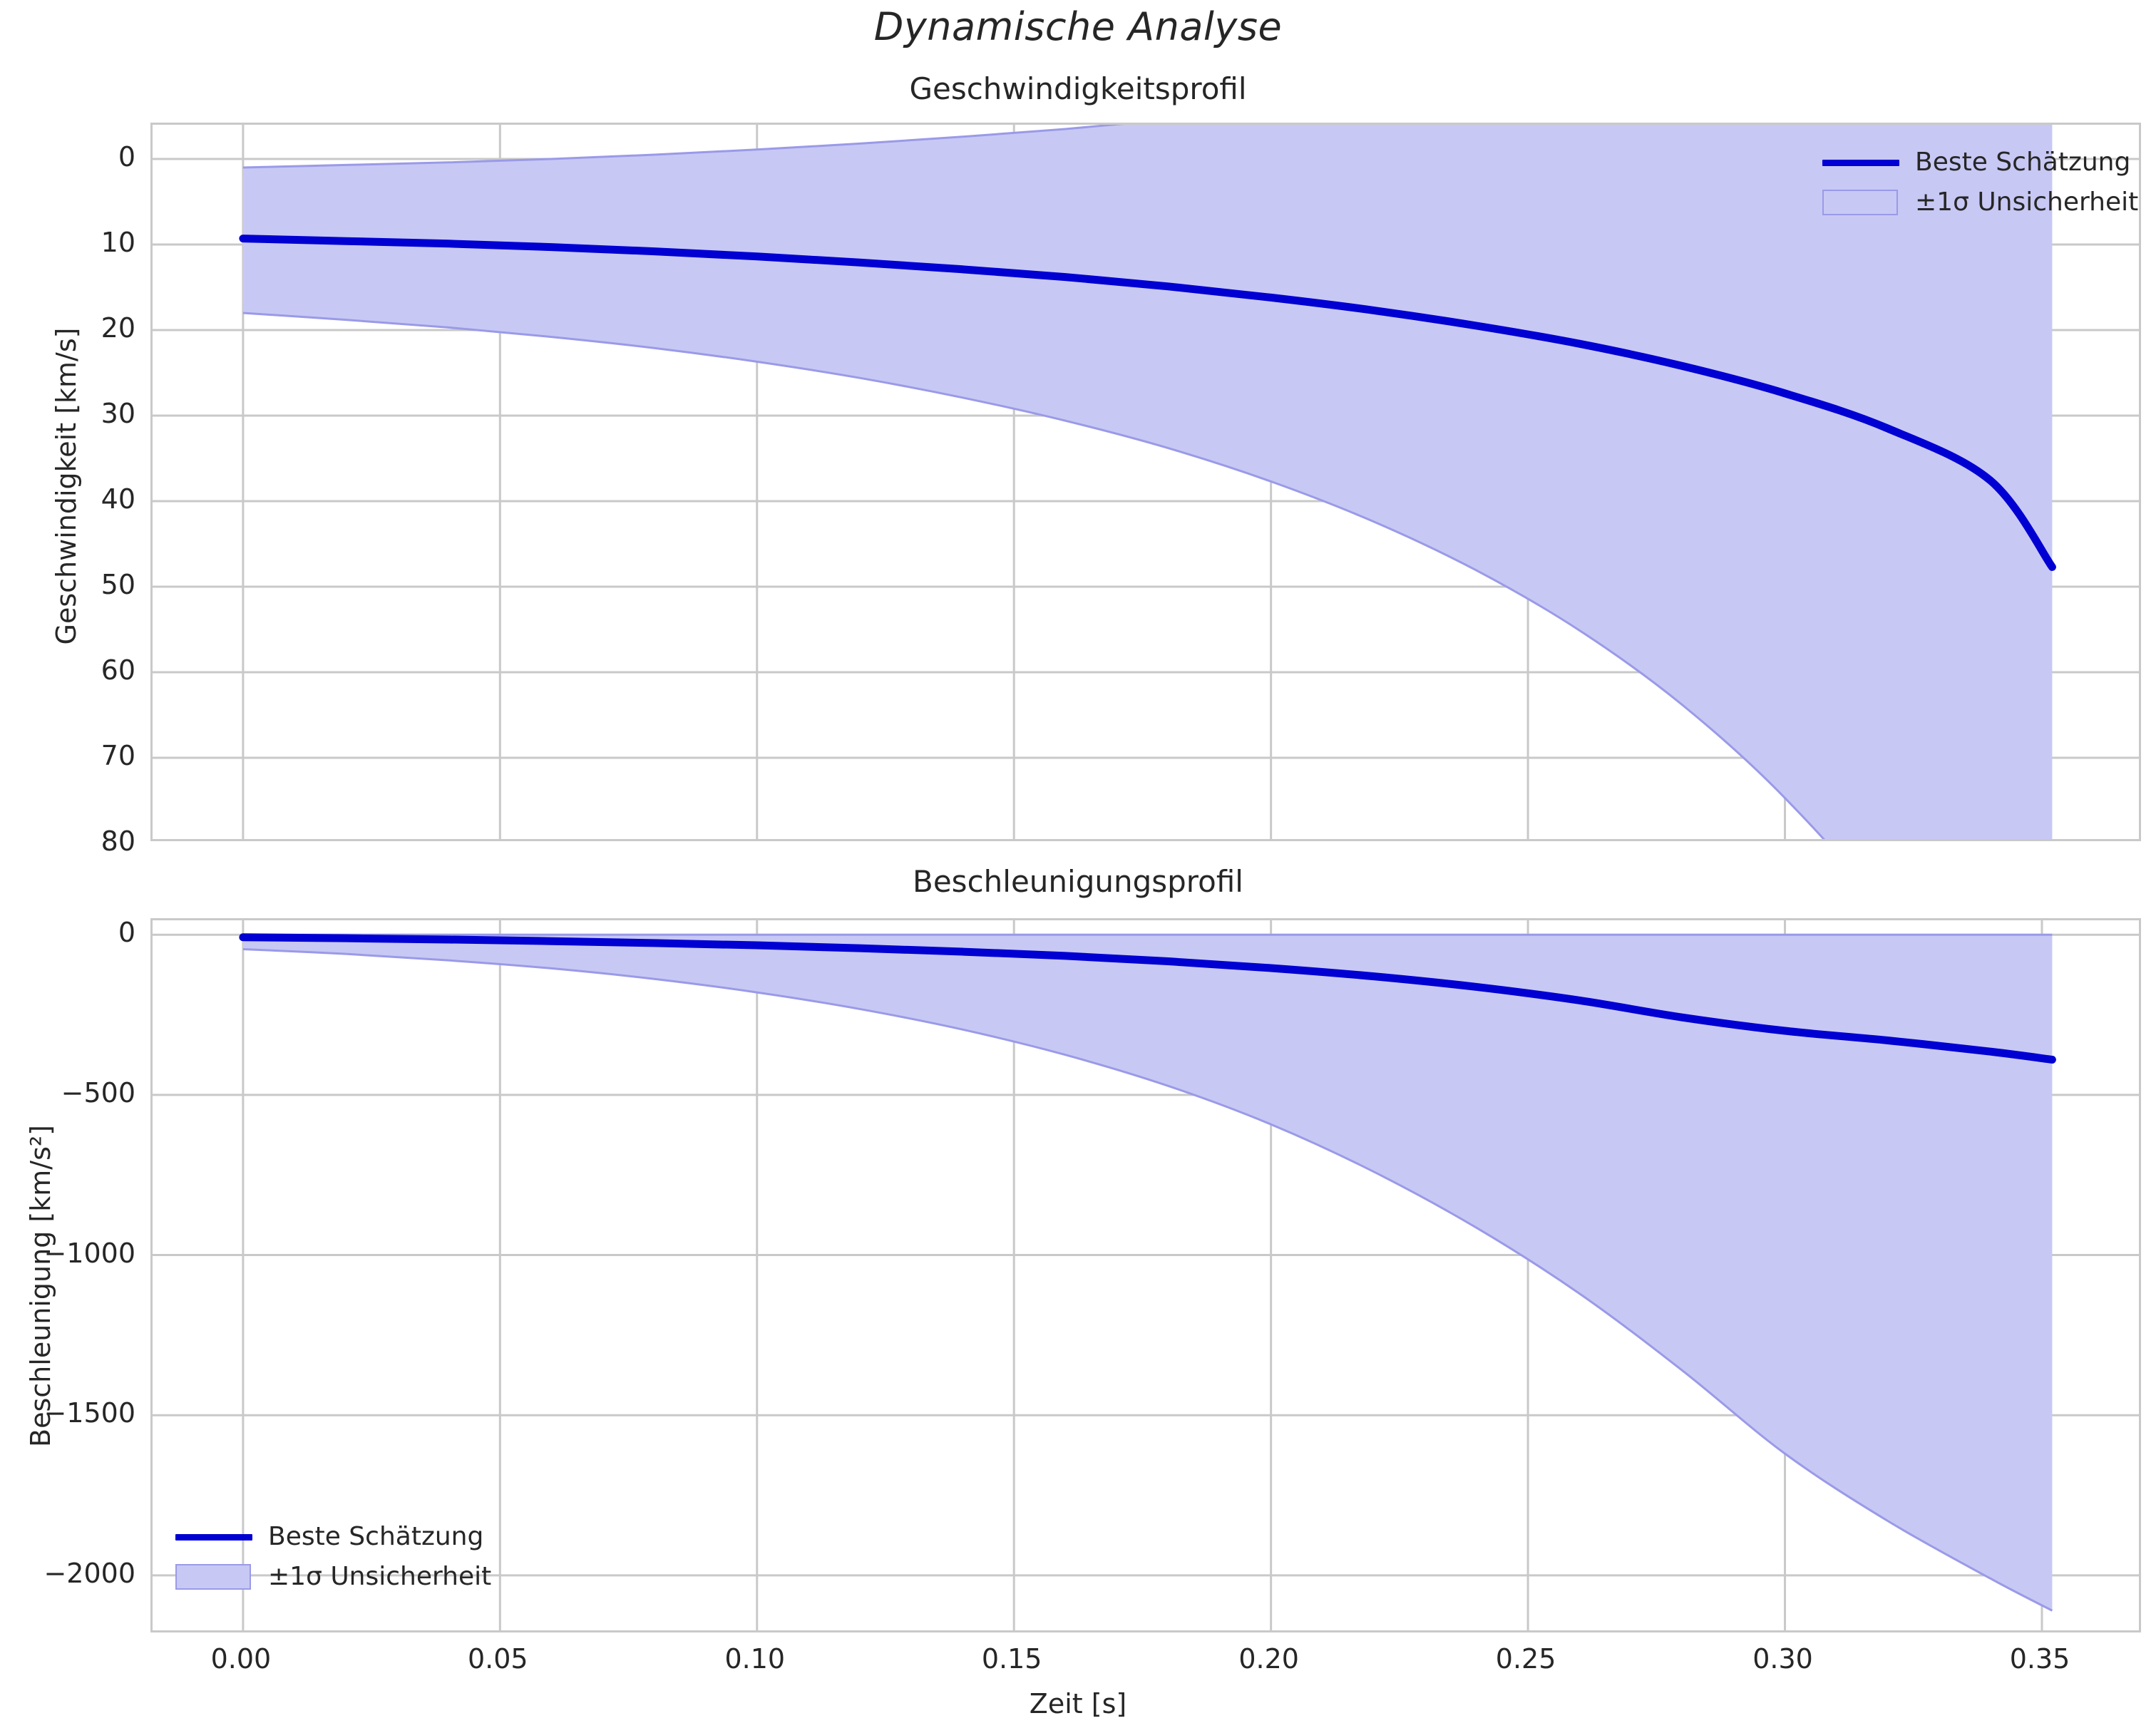 This screenshot has height=1728, width=2156. What do you see at coordinates (1078, 881) in the screenshot?
I see `acceleration-plot-title: Beschleunigungsprofil` at bounding box center [1078, 881].